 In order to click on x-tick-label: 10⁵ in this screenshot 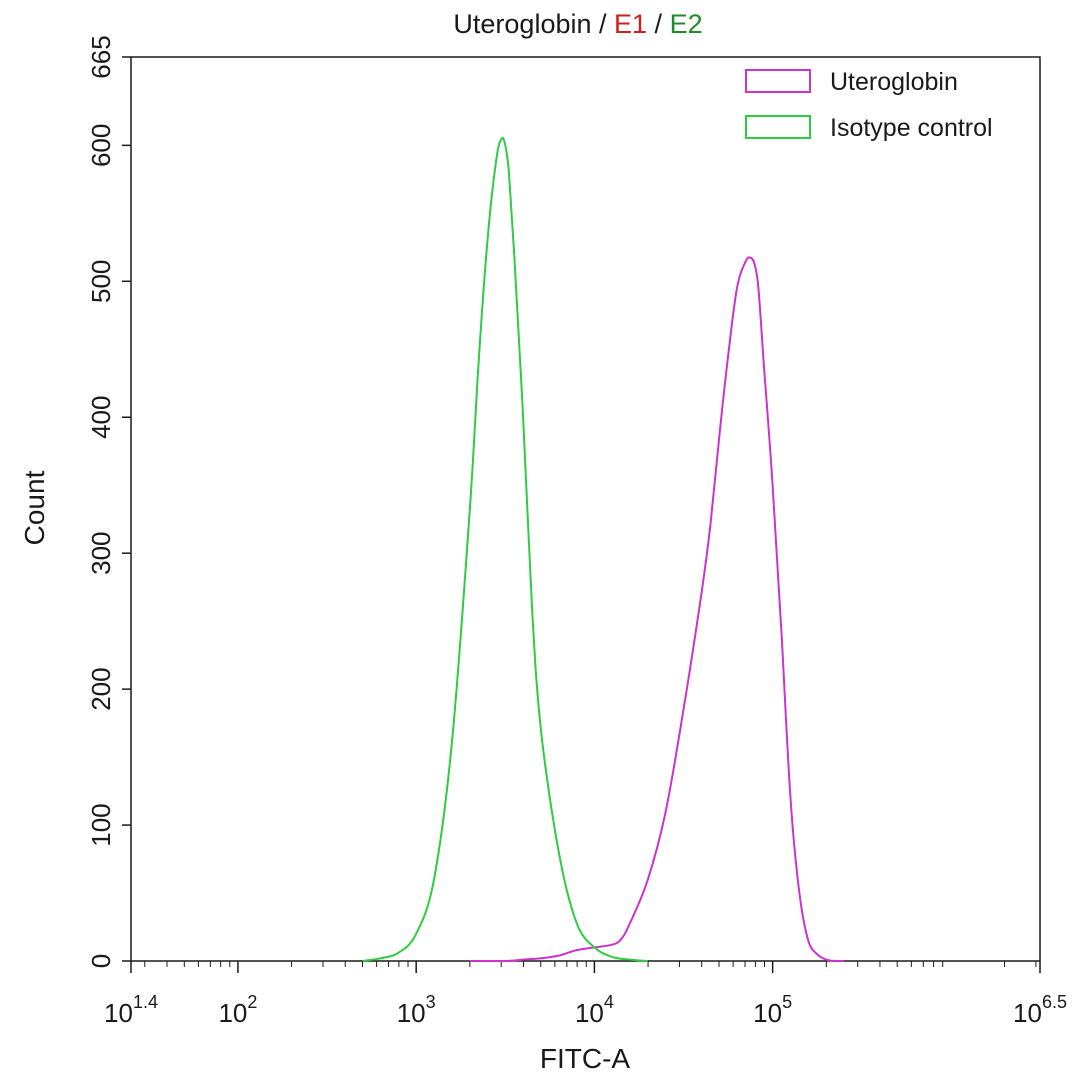, I will do `click(772, 1010)`.